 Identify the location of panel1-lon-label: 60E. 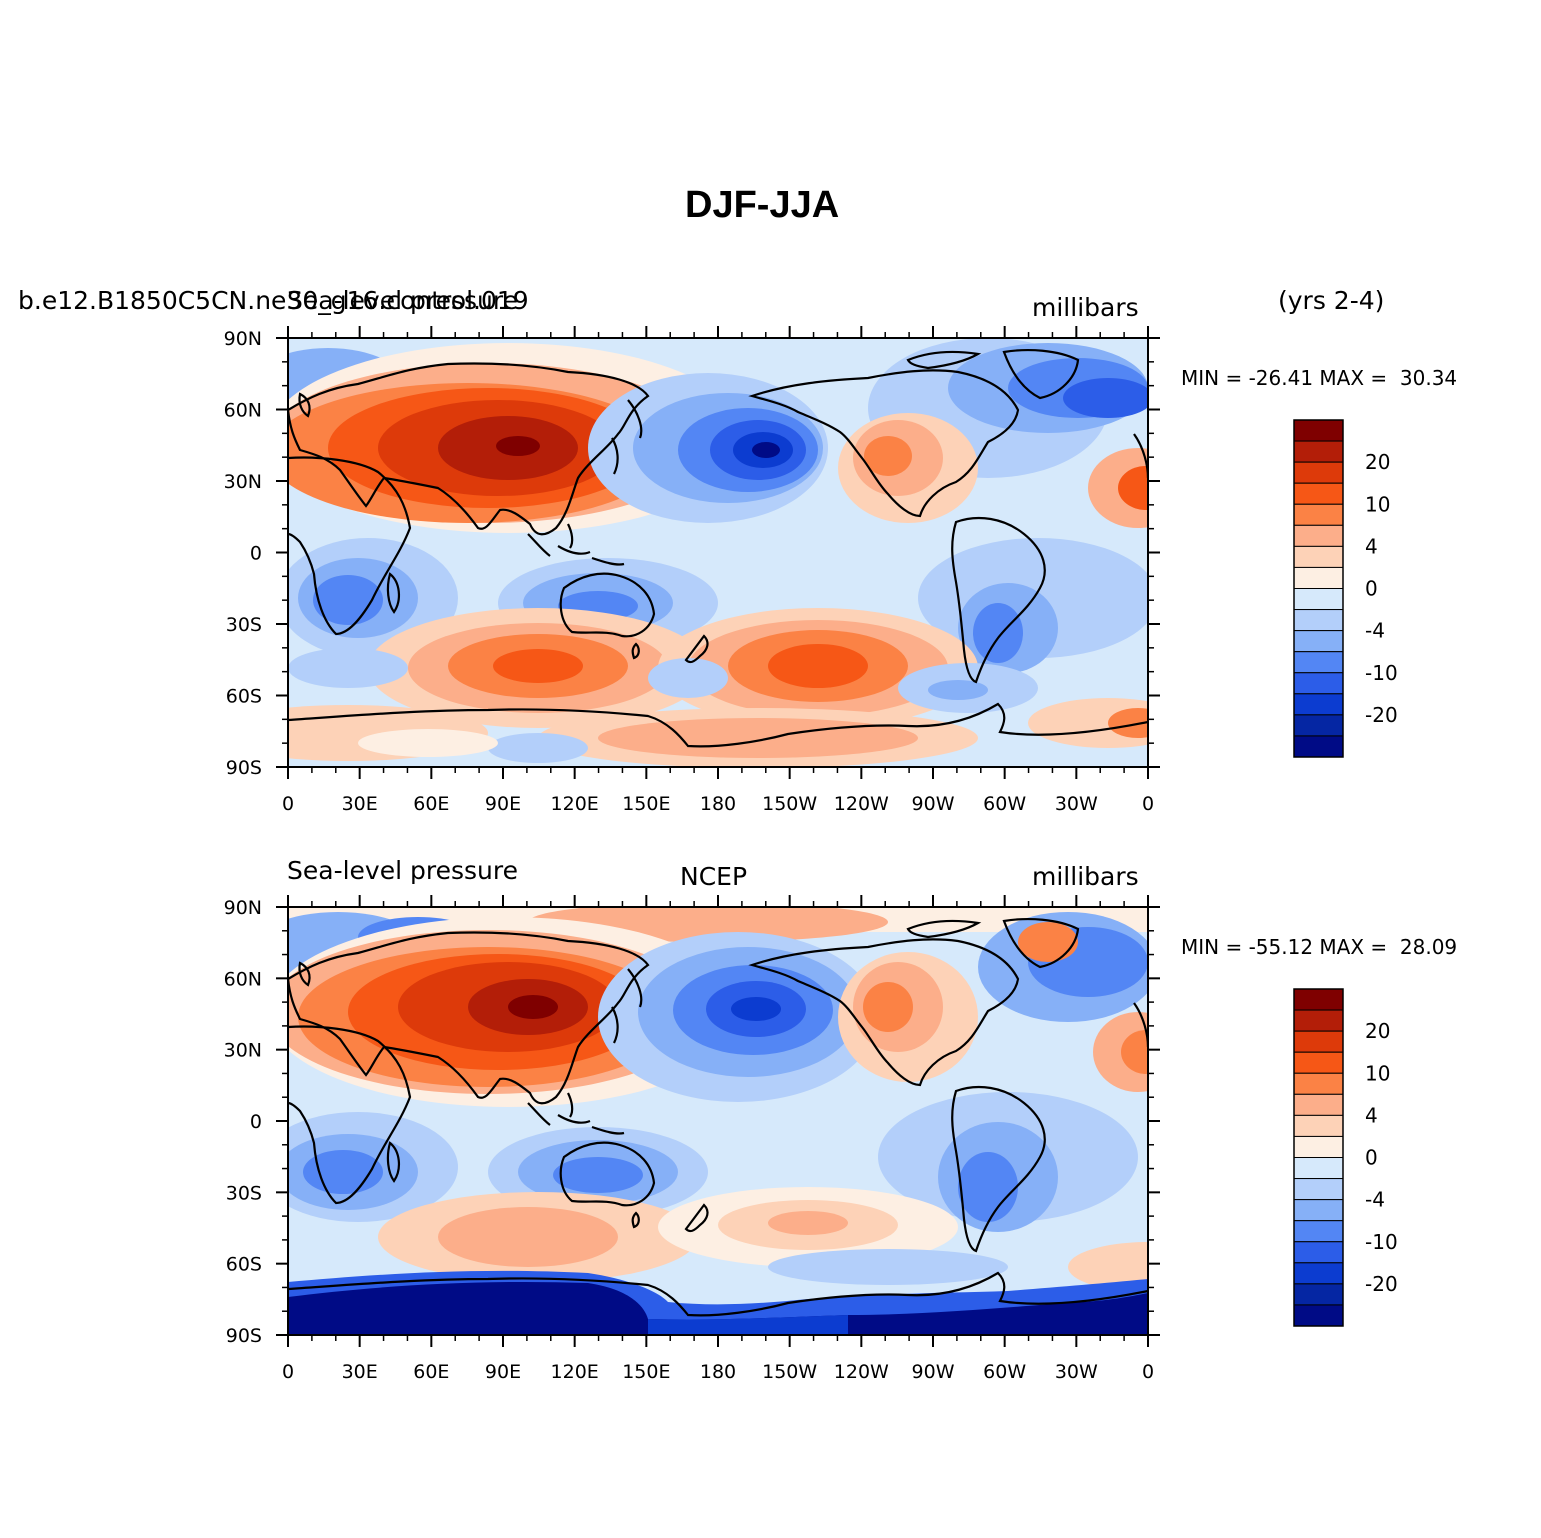
(431, 804).